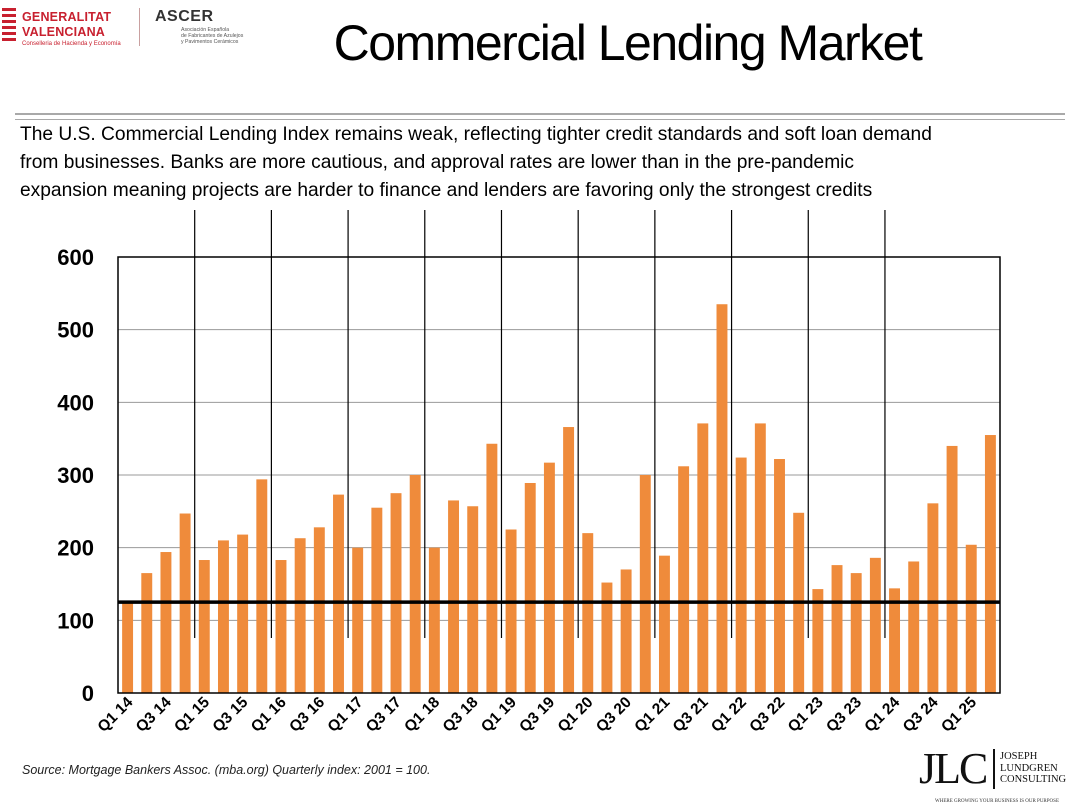  Describe the element at coordinates (9, 26) in the screenshot. I see `generalitat-emblem-icon` at that location.